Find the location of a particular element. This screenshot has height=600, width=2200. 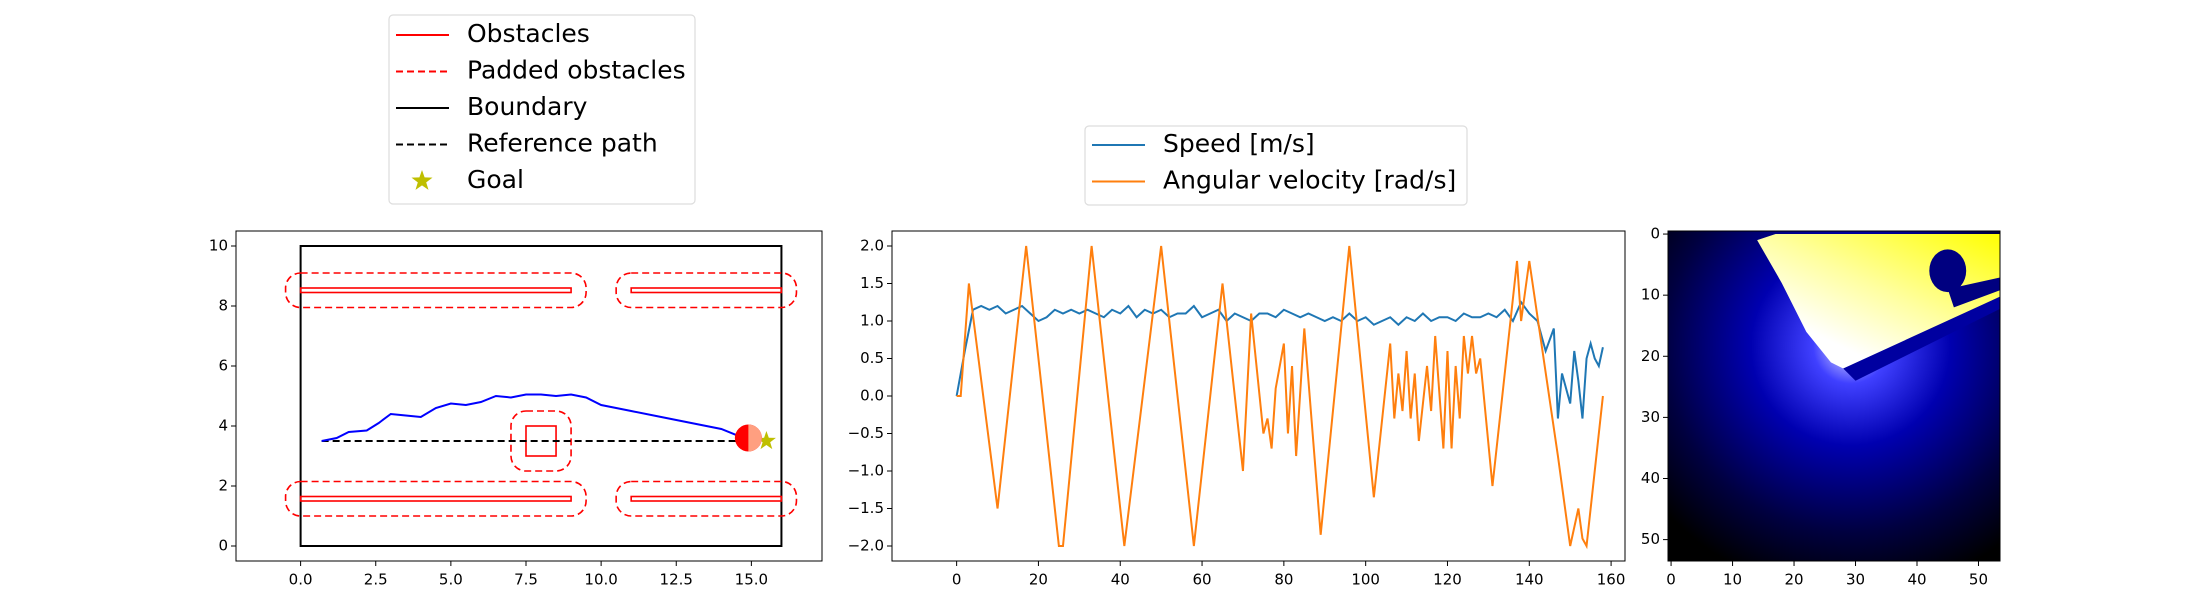

legend-label: Angular velocity [rad/s] is located at coordinates (1309, 180).